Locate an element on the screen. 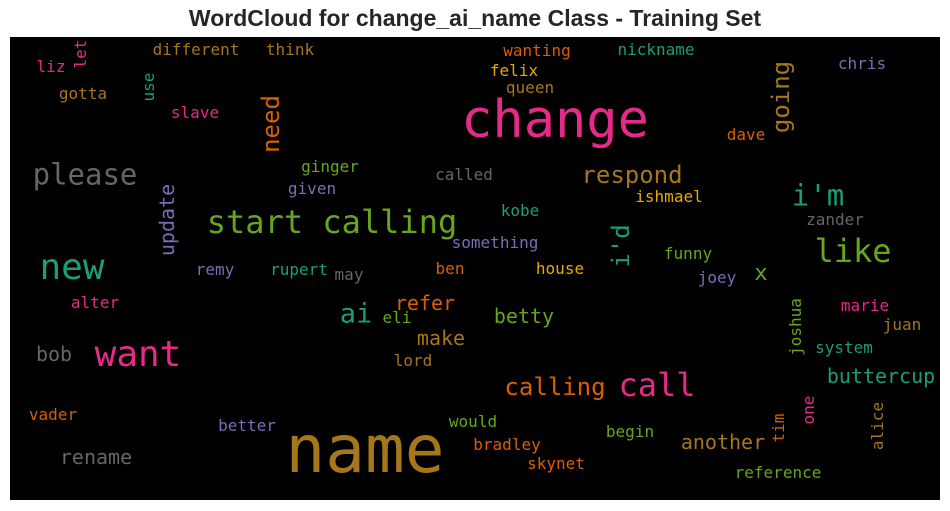 Image resolution: width=950 pixels, height=511 pixels. word-need: need is located at coordinates (271, 124).